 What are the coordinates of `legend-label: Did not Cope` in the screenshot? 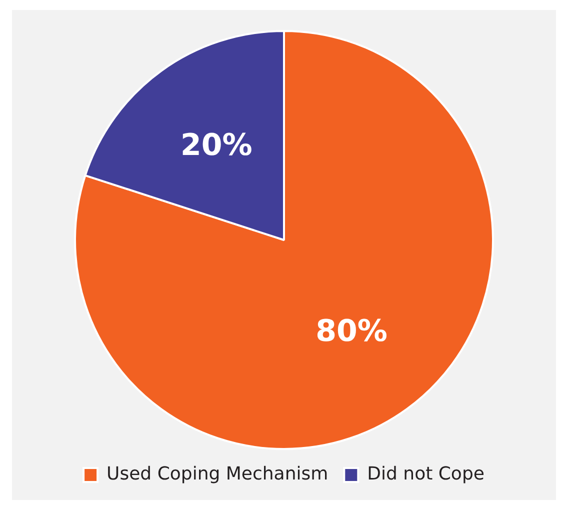 It's located at (425, 474).